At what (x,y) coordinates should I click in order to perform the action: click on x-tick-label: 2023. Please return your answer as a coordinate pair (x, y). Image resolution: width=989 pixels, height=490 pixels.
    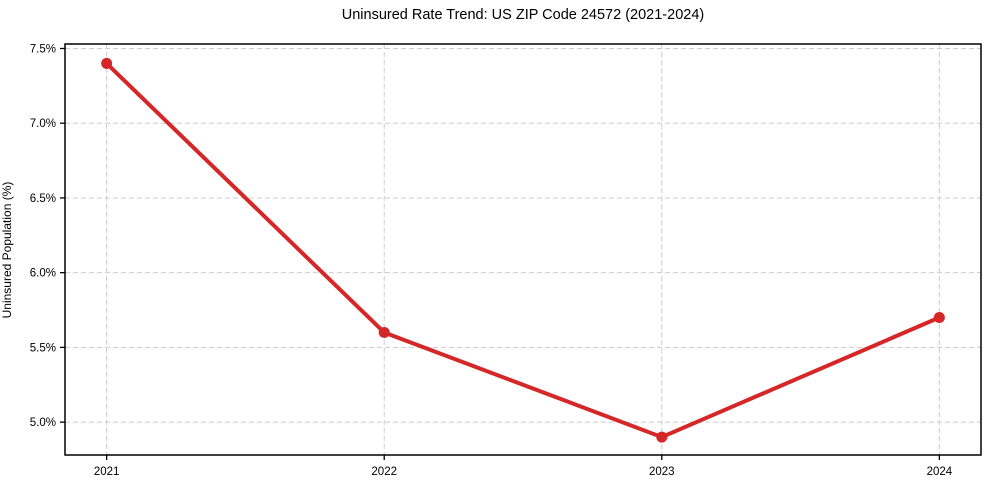
    Looking at the image, I should click on (662, 472).